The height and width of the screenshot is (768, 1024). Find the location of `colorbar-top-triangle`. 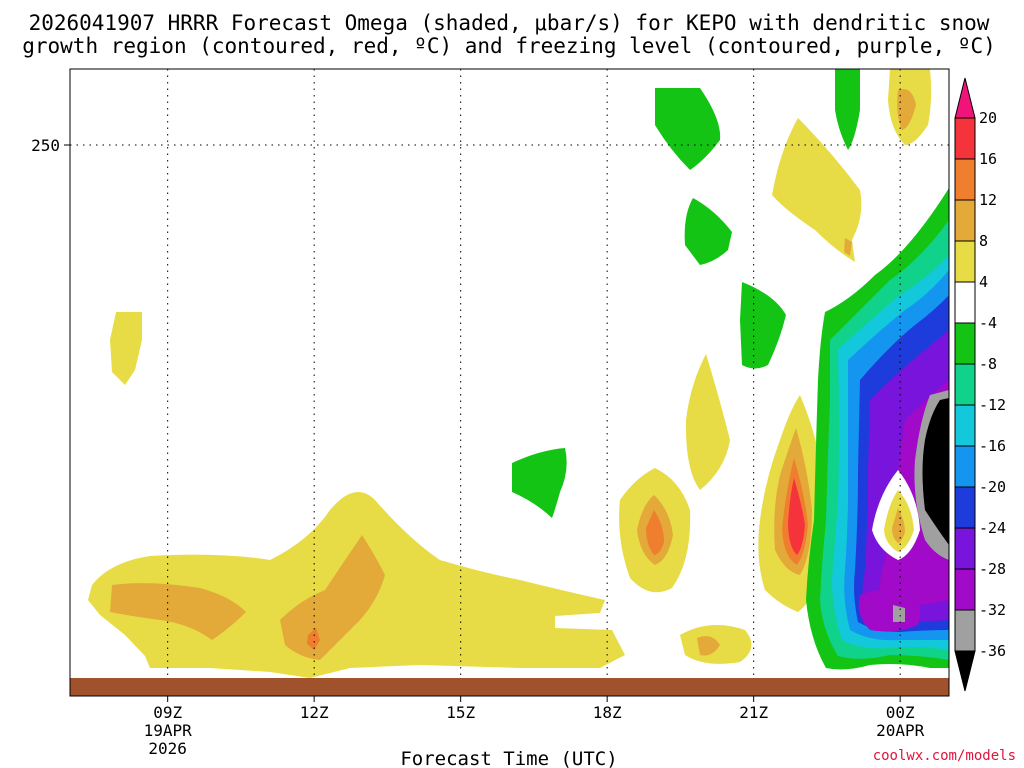

colorbar-top-triangle is located at coordinates (965, 98).